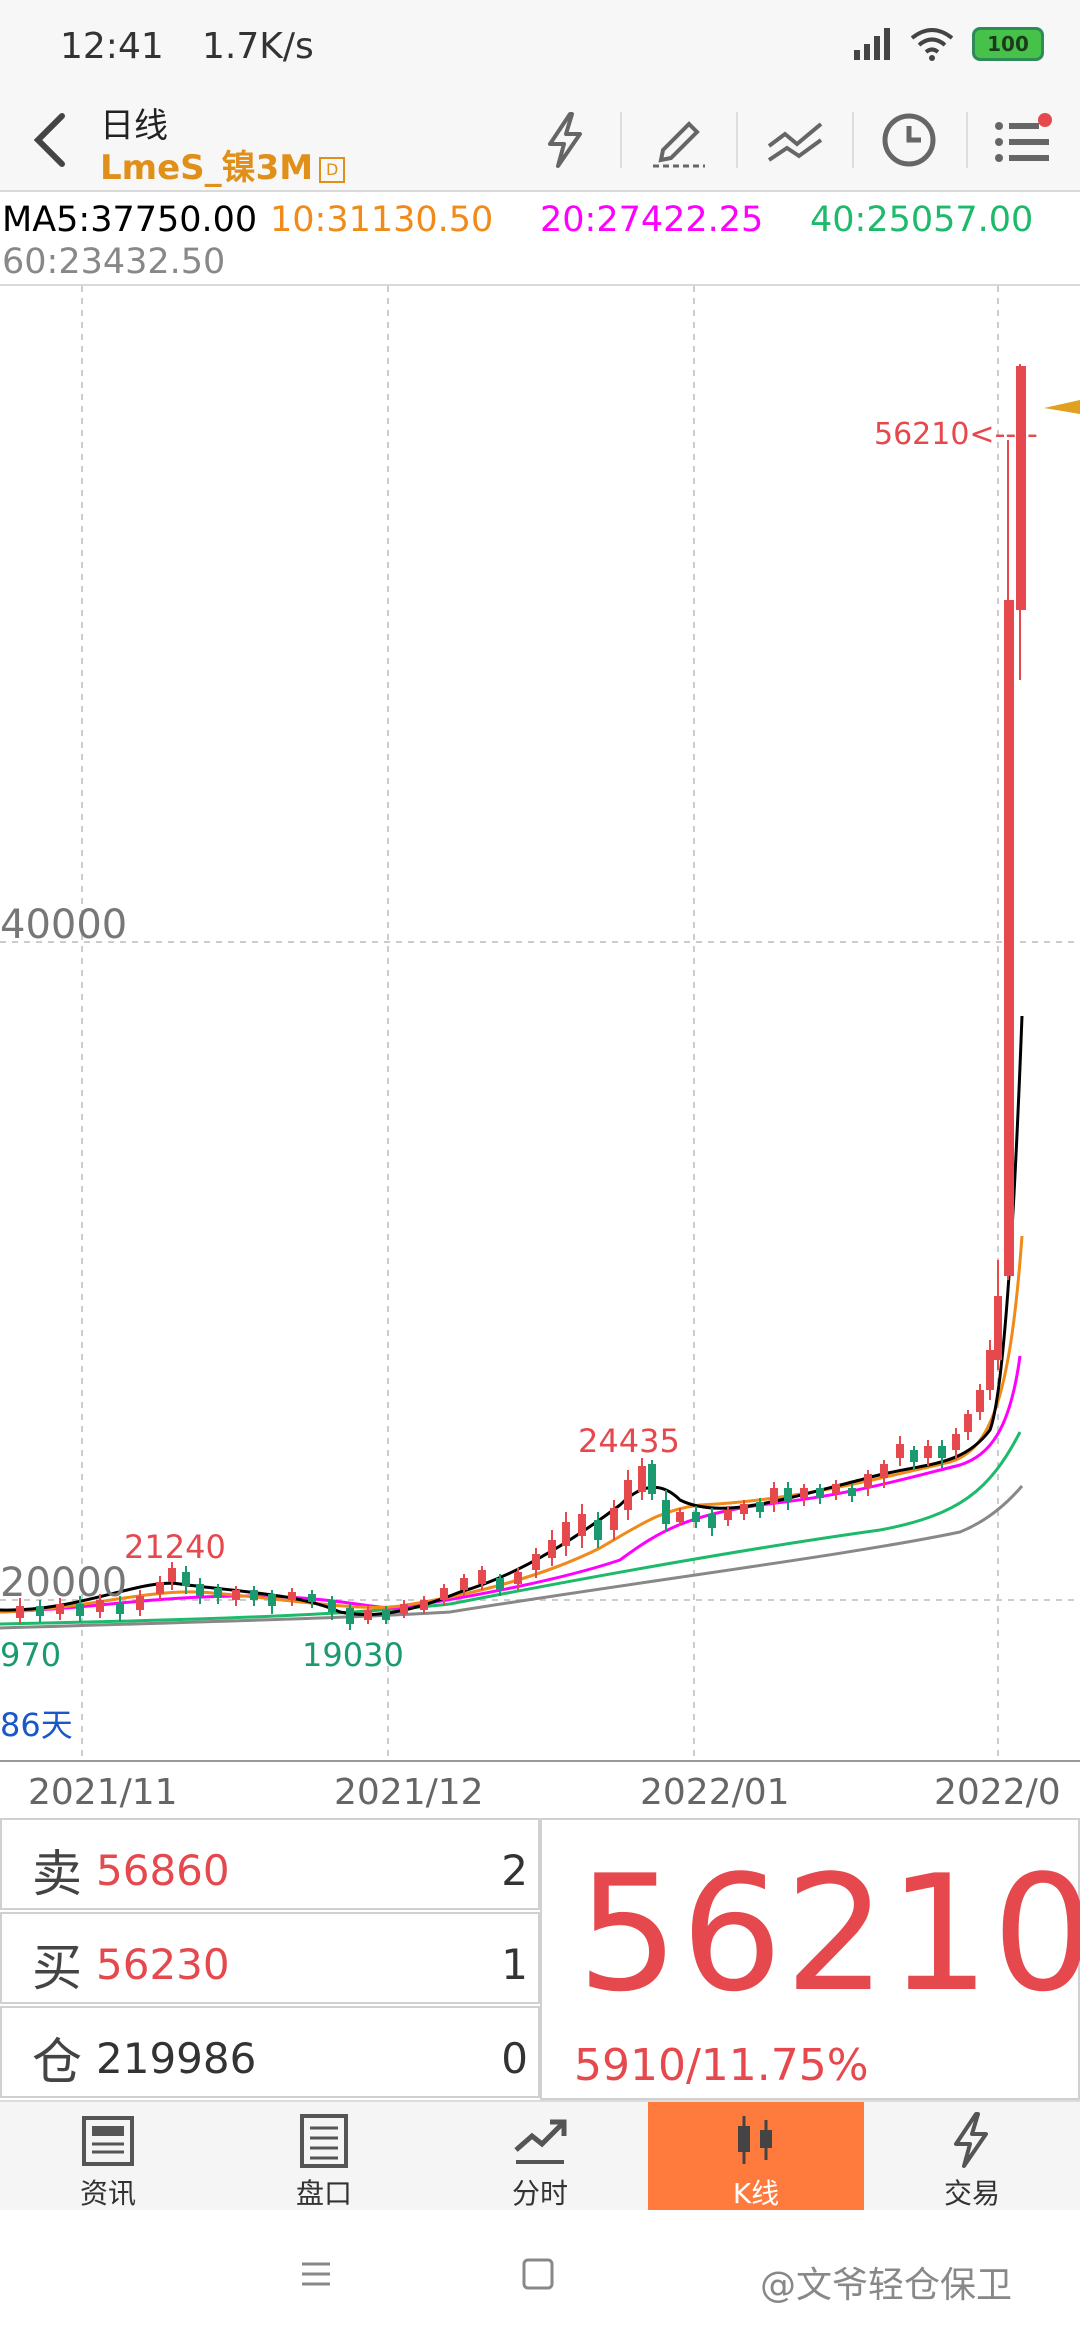 The height and width of the screenshot is (2340, 1080). I want to click on nav-intraday: 分时, so click(540, 2157).